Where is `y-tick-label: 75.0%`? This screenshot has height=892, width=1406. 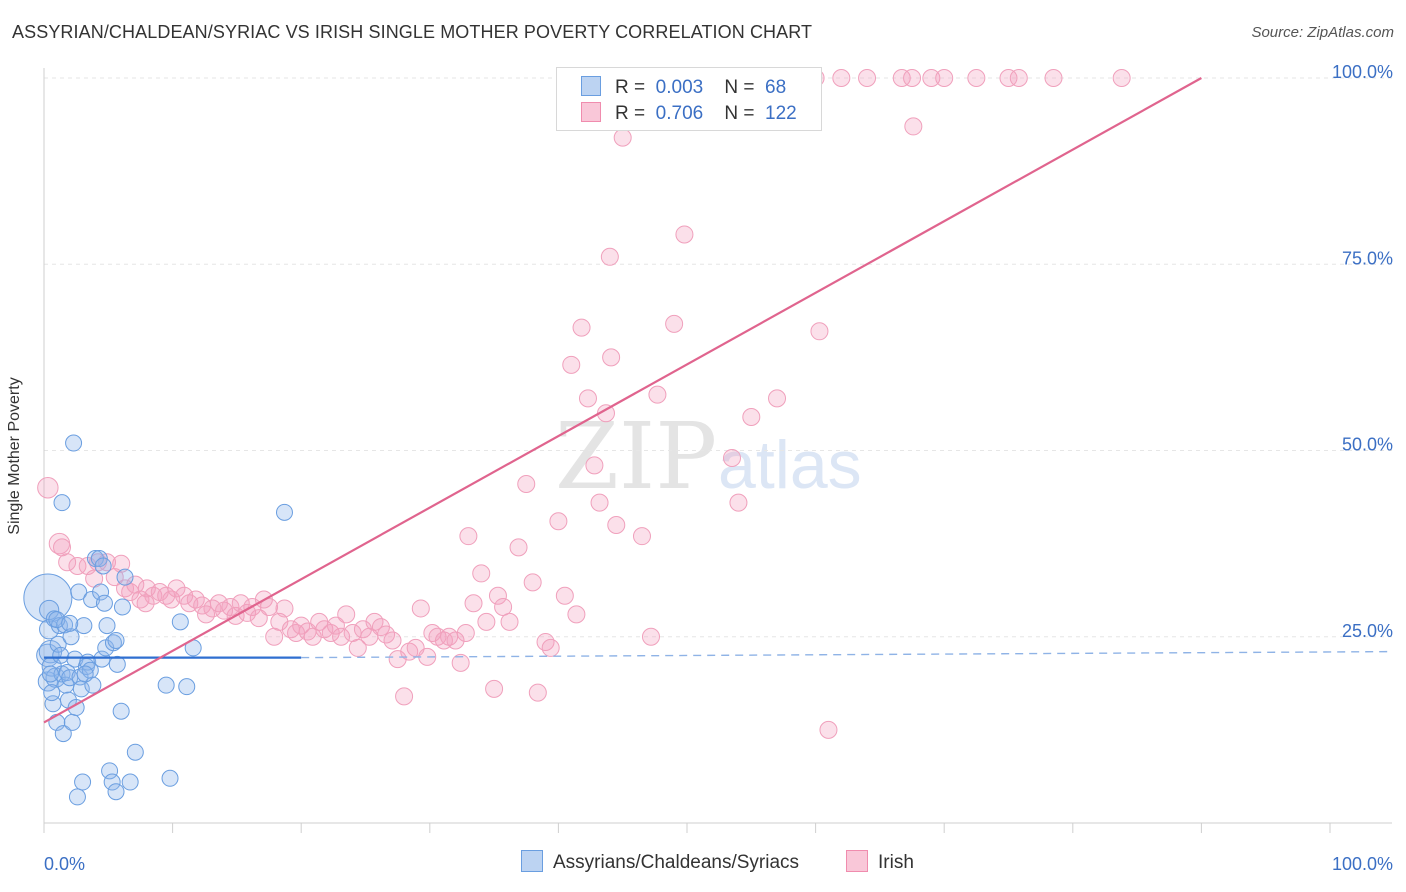 y-tick-label: 75.0% is located at coordinates (1367, 258).